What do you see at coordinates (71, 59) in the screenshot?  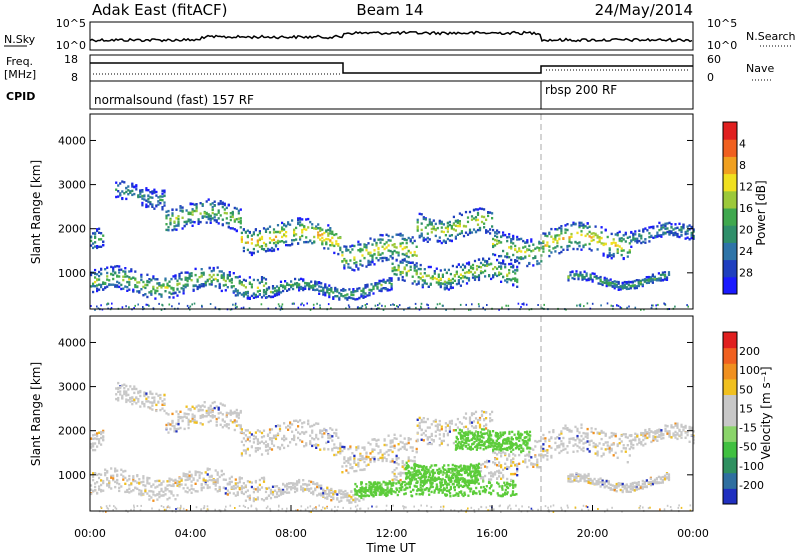 I see `freq-tick-top: 18` at bounding box center [71, 59].